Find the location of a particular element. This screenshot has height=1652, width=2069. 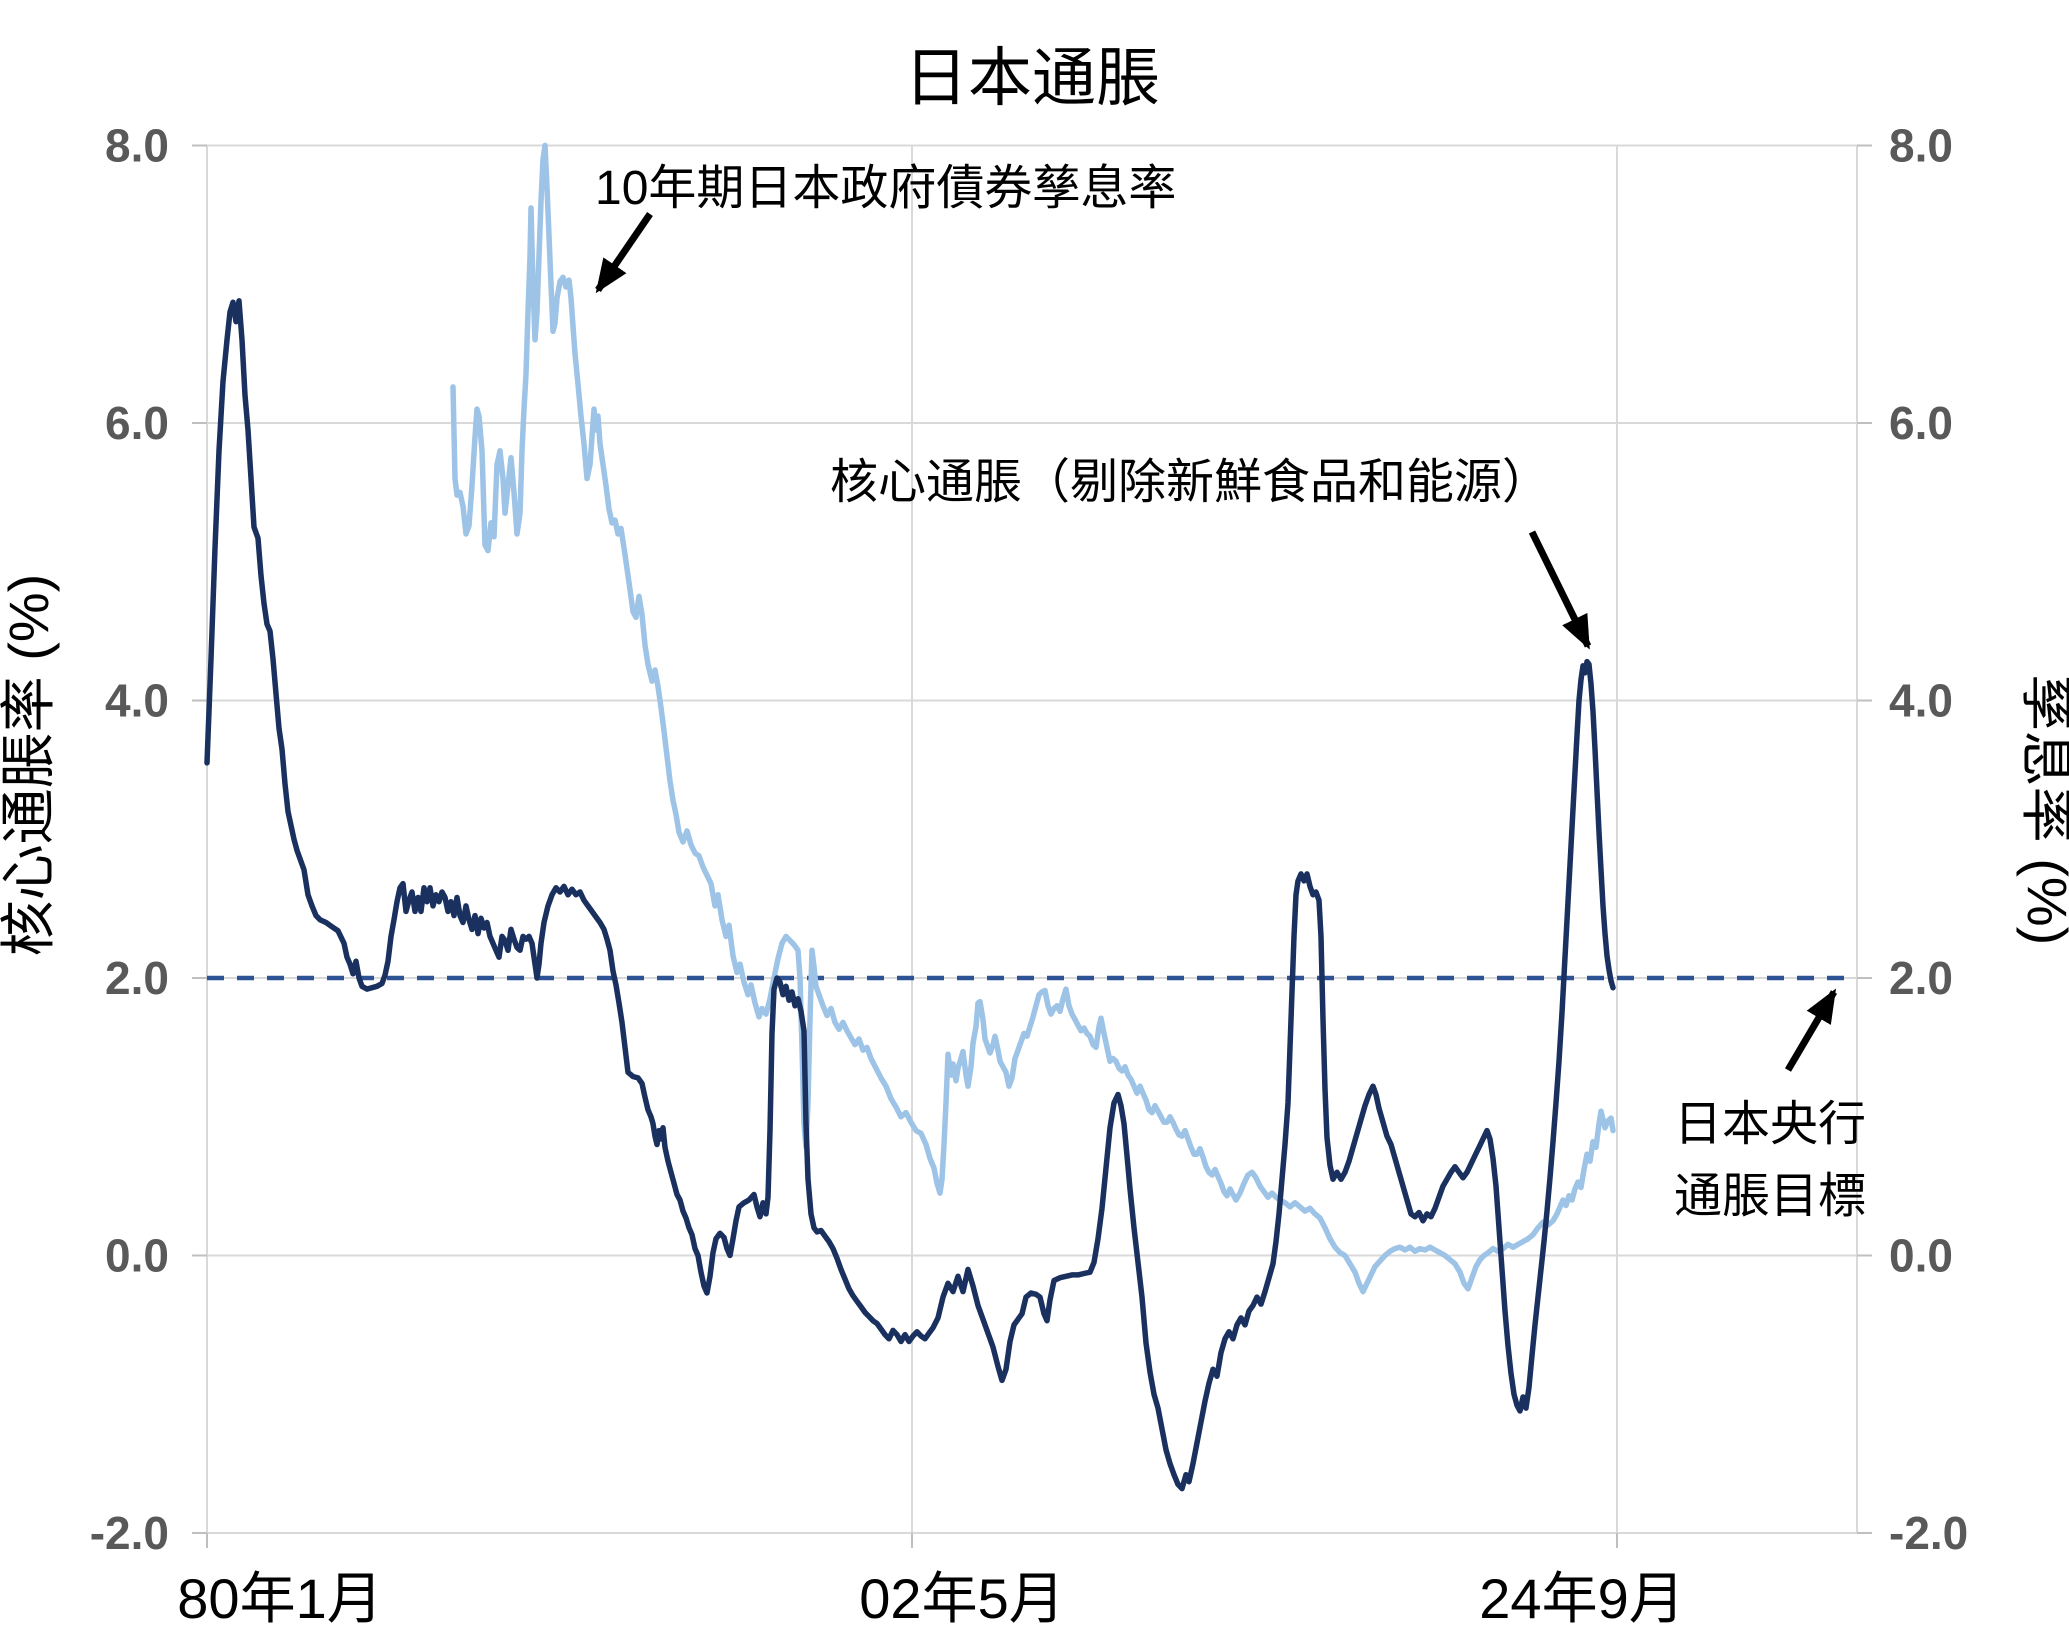

y-axis-label-left: 4.0 is located at coordinates (137, 701).